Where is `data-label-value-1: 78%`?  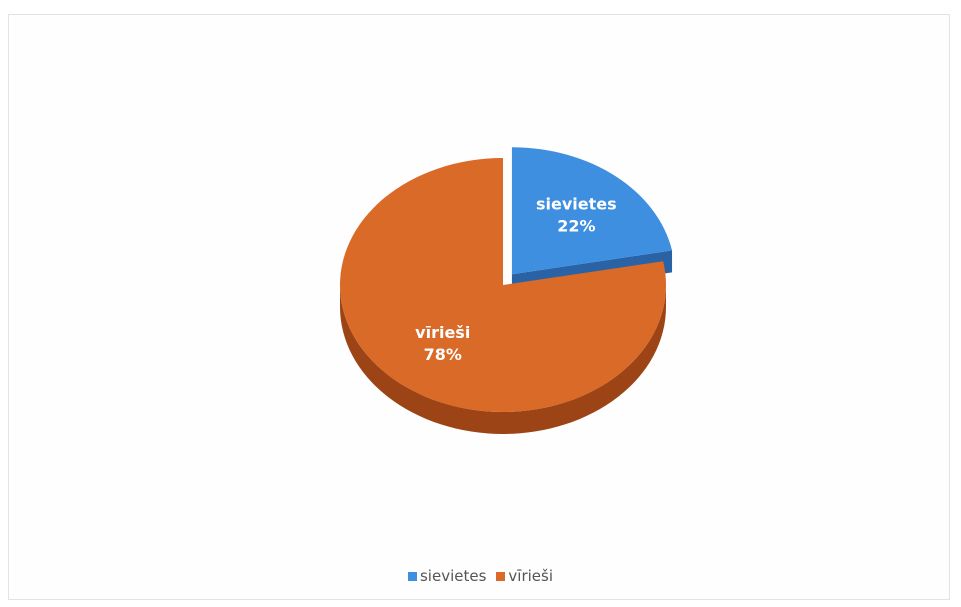
data-label-value-1: 78% is located at coordinates (443, 354).